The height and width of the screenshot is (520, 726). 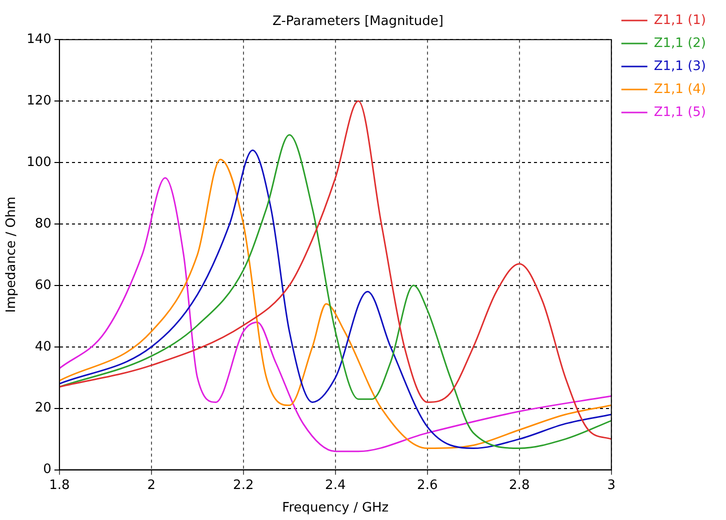 What do you see at coordinates (59, 485) in the screenshot?
I see `x-tick-label: 1.8` at bounding box center [59, 485].